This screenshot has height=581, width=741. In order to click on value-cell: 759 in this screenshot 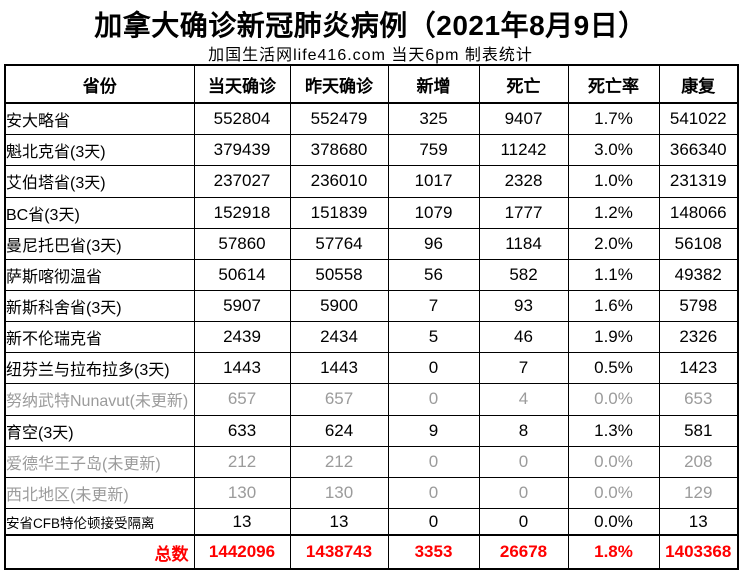, I will do `click(433, 150)`.